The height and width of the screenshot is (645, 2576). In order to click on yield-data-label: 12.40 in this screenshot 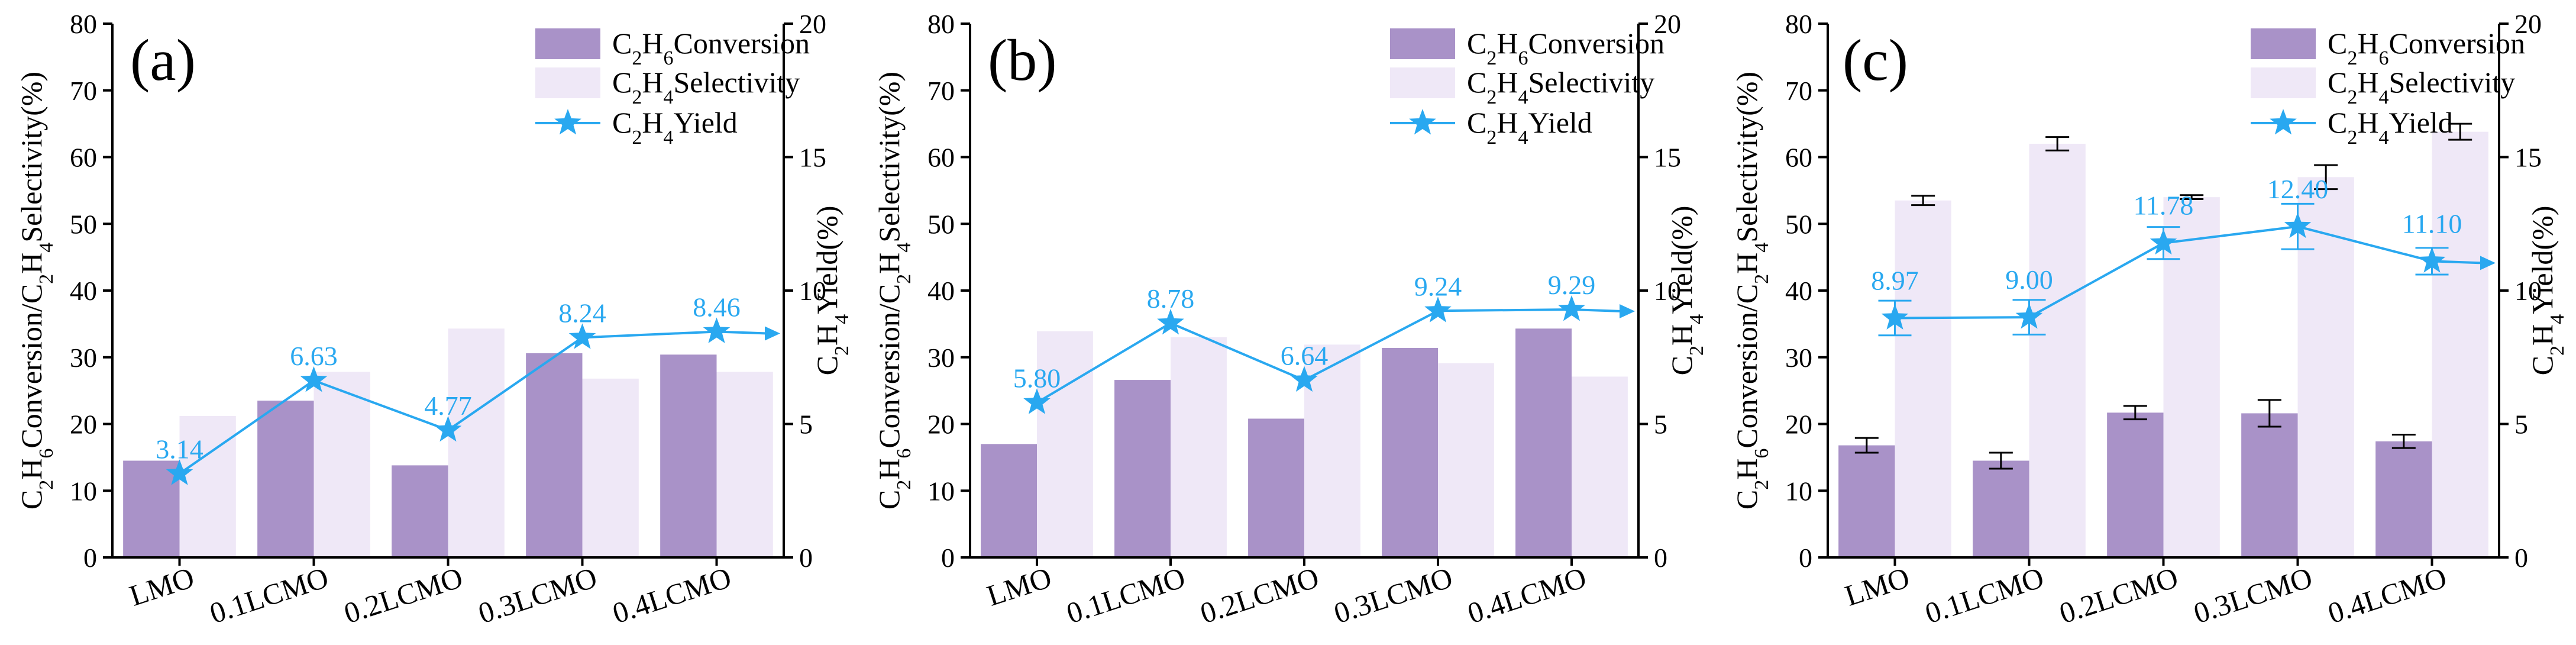, I will do `click(2298, 189)`.